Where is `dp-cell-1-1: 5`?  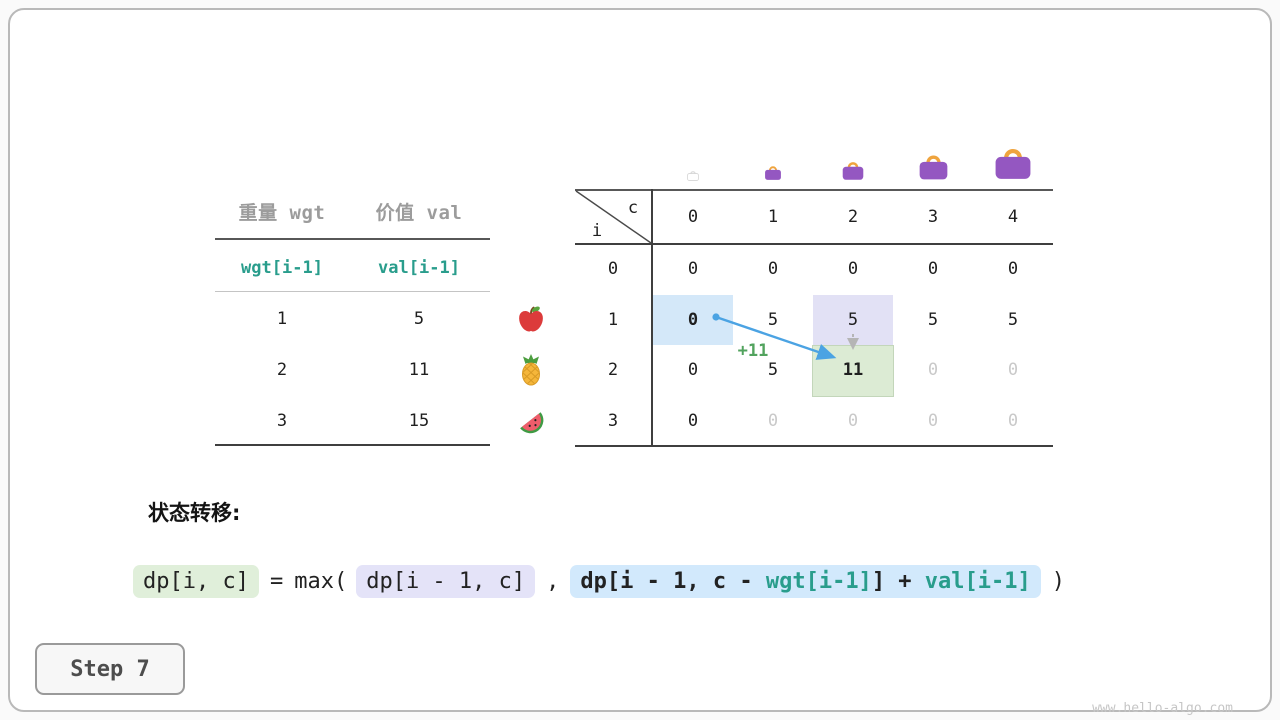
dp-cell-1-1: 5 is located at coordinates (773, 319).